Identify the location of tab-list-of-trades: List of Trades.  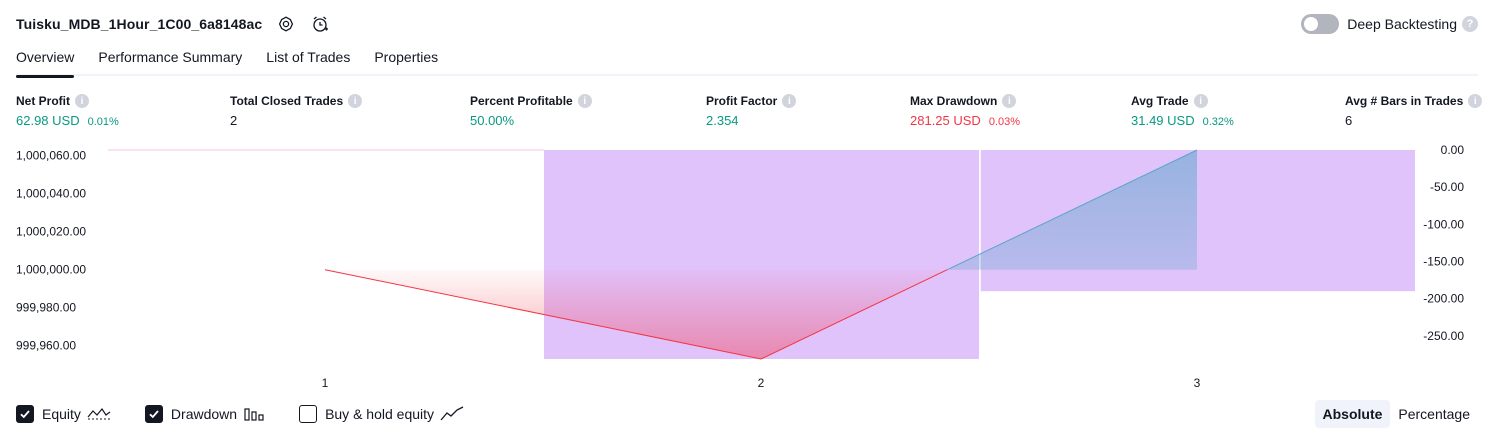
(308, 57).